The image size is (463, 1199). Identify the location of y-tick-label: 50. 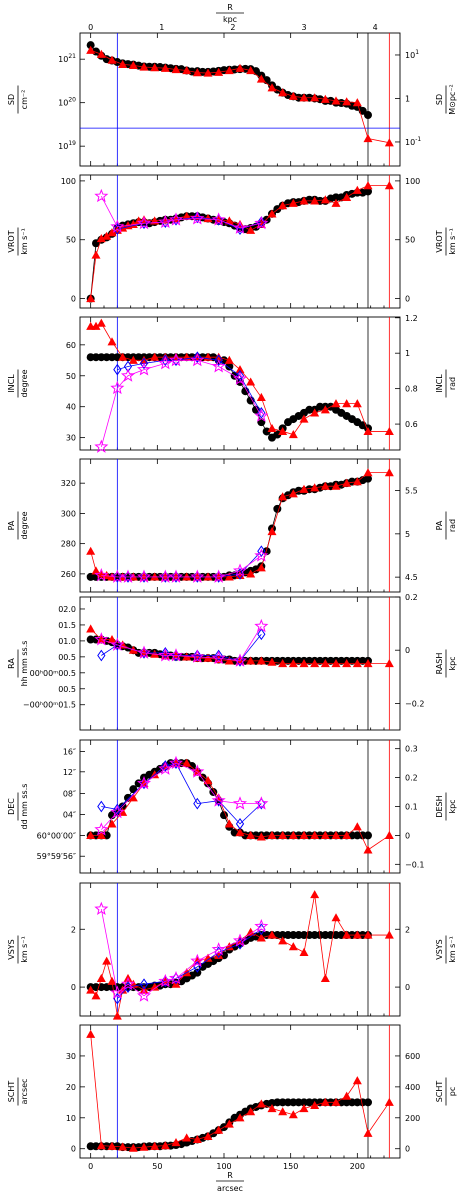
(71, 240).